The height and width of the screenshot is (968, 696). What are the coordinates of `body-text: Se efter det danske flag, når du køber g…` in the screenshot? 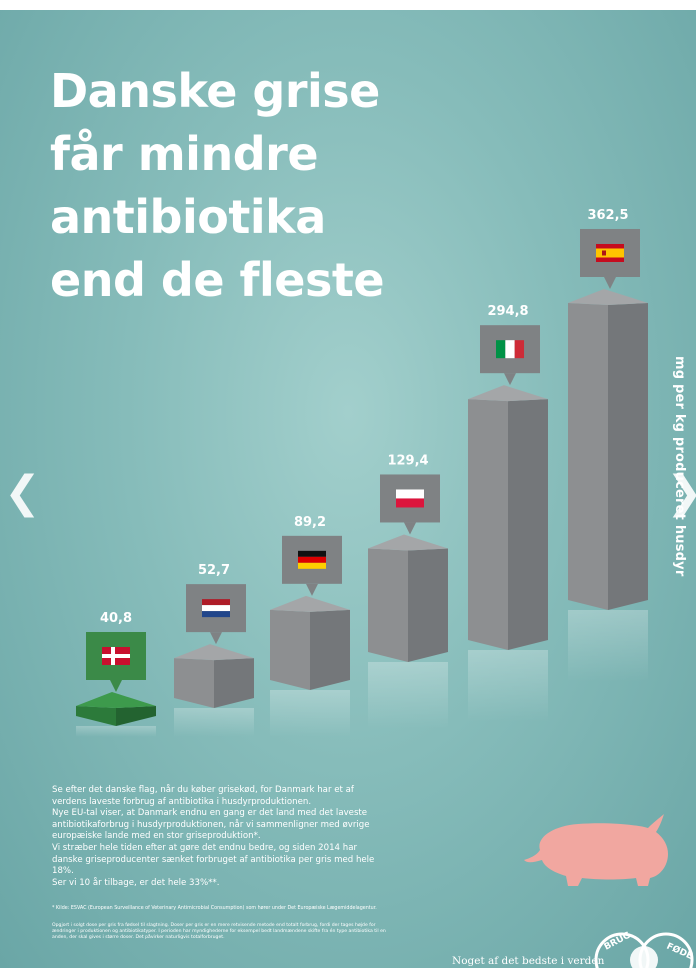 It's located at (217, 837).